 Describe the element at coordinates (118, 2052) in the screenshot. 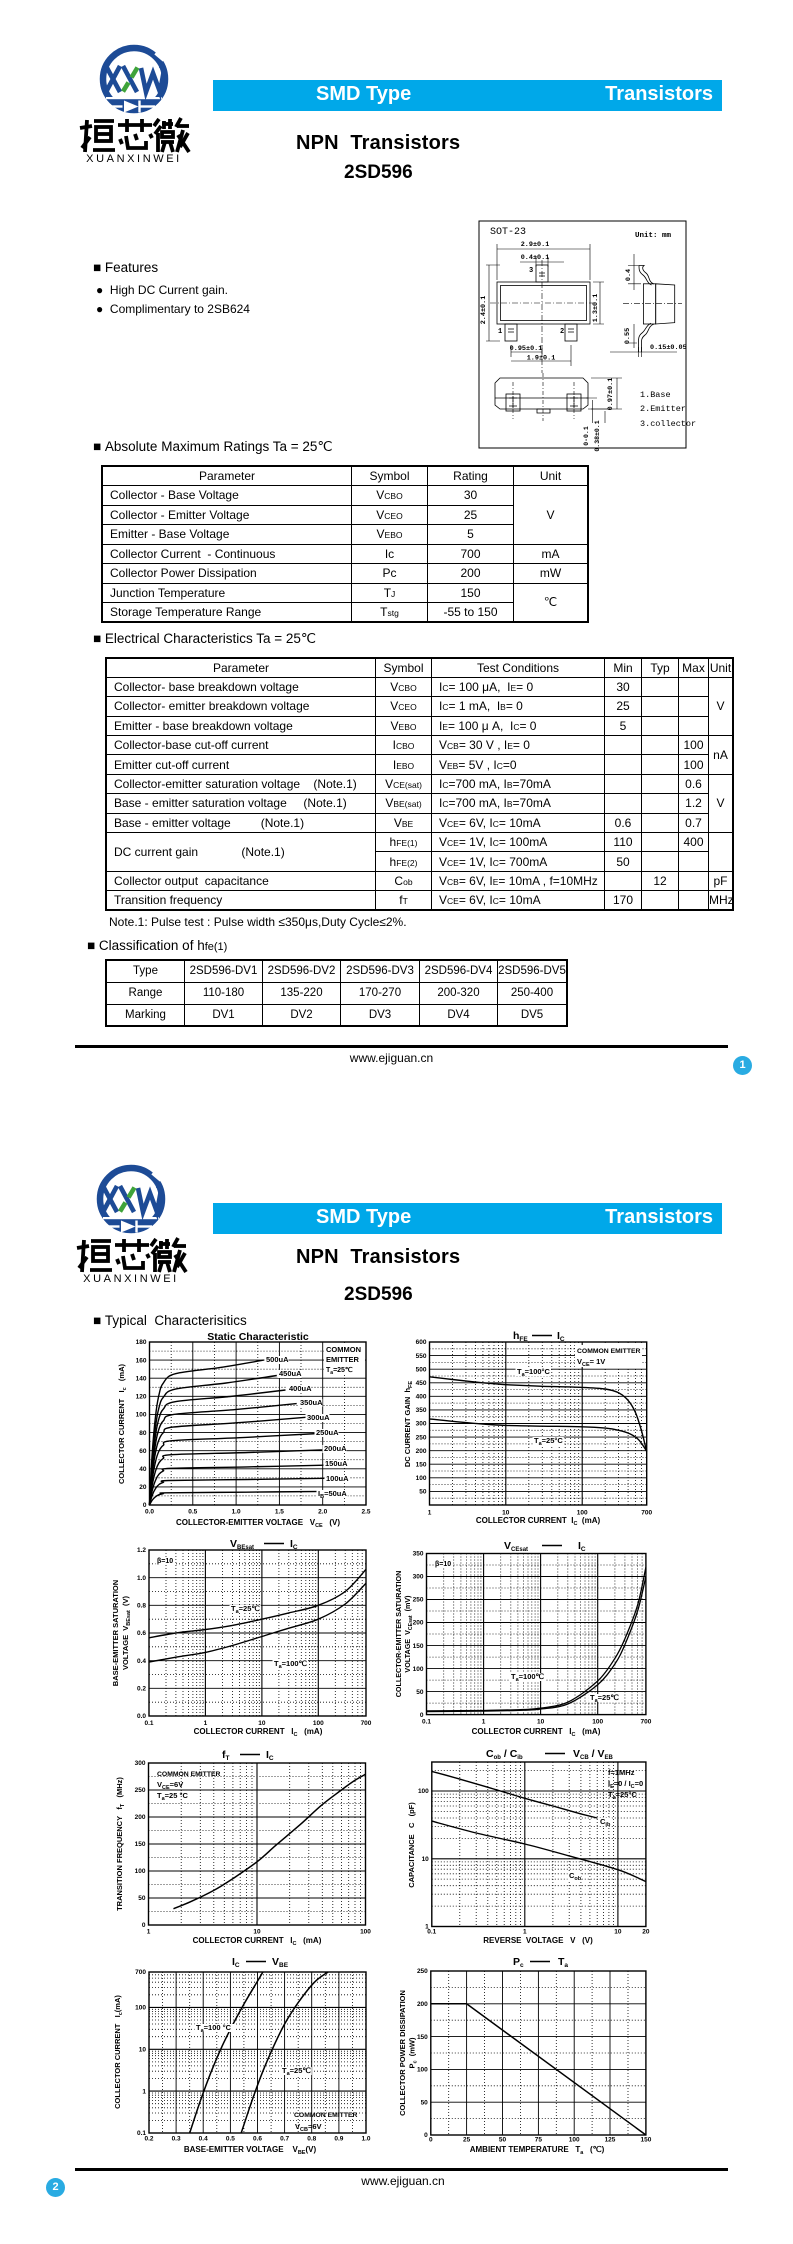

I see `svg-text: COLLECTOR CURRENT Ic(mA)` at that location.